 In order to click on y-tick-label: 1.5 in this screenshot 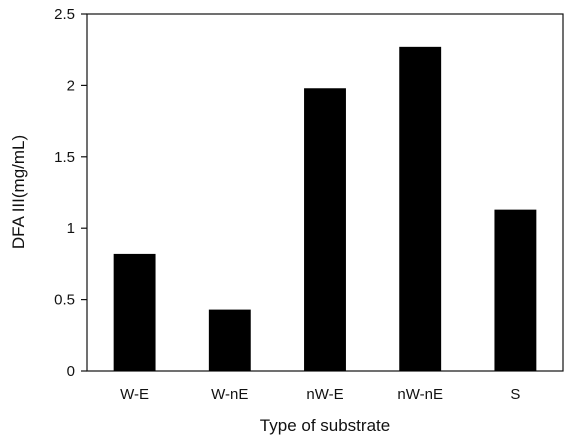, I will do `click(64, 157)`.